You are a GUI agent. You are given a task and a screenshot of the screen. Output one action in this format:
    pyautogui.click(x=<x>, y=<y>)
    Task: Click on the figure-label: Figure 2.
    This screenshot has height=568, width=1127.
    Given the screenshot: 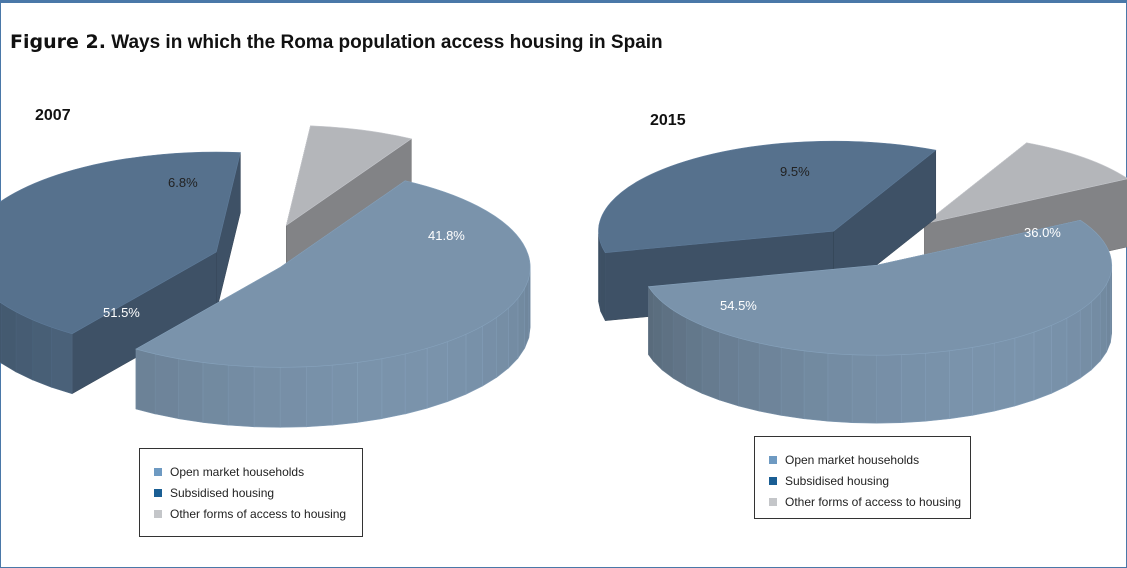 What is the action you would take?
    pyautogui.click(x=58, y=42)
    